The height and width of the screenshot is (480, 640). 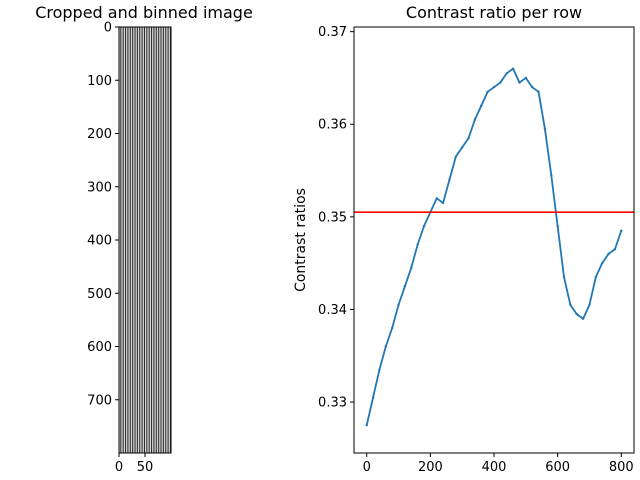 I want to click on x-tick-label: 400, so click(x=494, y=467).